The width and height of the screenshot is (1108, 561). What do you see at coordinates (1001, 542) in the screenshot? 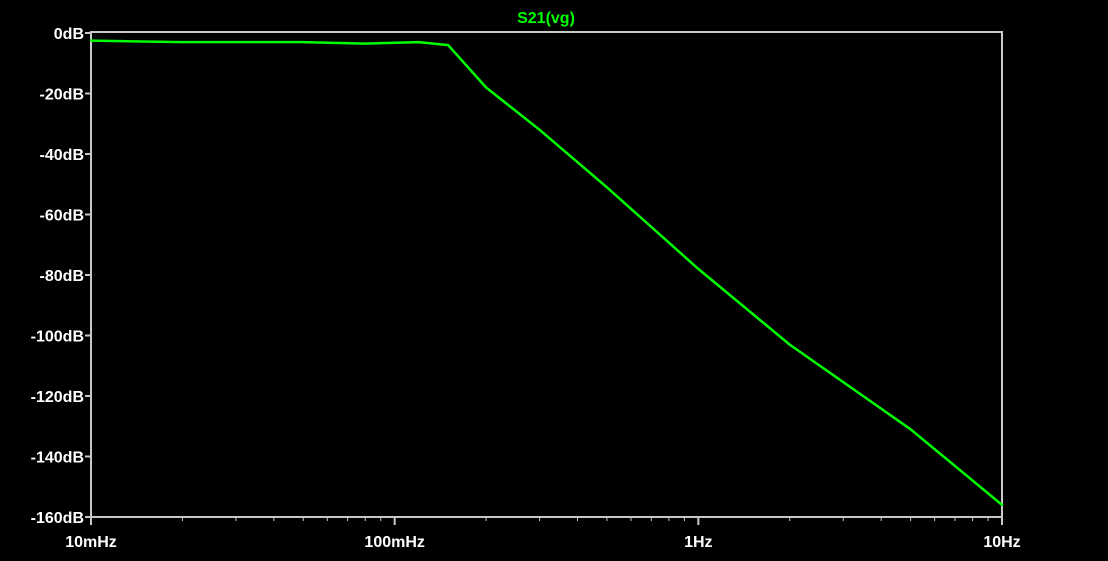
I see `x-tick-label: 10Hz` at bounding box center [1001, 542].